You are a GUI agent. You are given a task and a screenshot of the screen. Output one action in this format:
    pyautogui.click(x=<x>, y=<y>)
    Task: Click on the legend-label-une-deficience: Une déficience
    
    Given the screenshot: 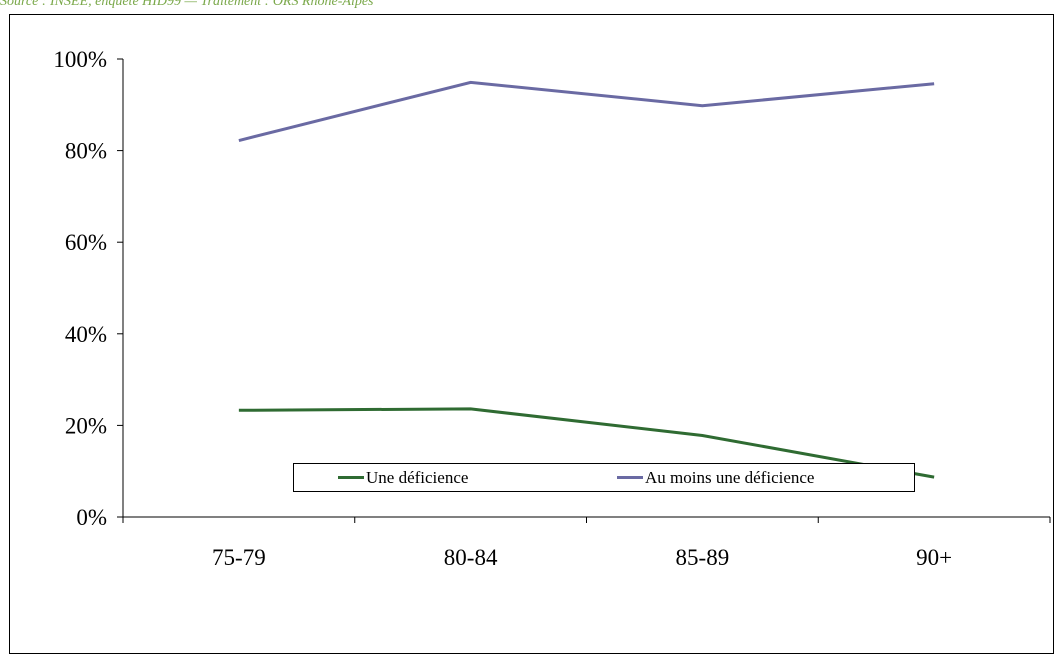 What is the action you would take?
    pyautogui.click(x=417, y=478)
    